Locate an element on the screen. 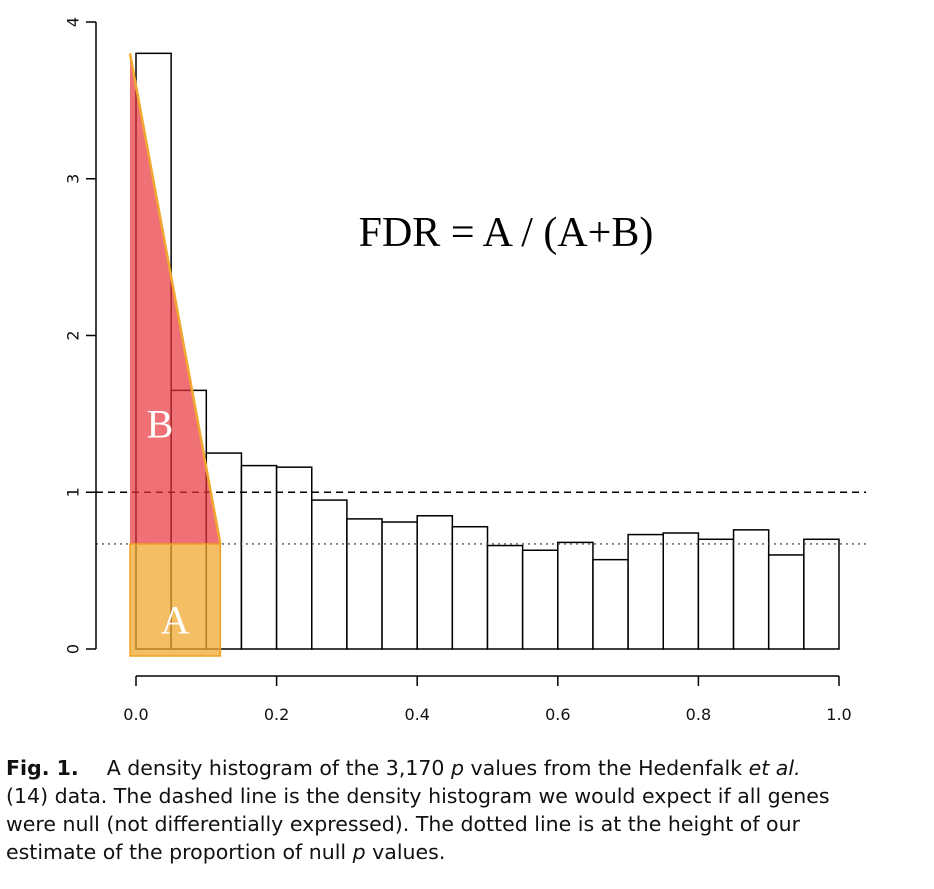  y-tick-label: 2 is located at coordinates (73, 335).